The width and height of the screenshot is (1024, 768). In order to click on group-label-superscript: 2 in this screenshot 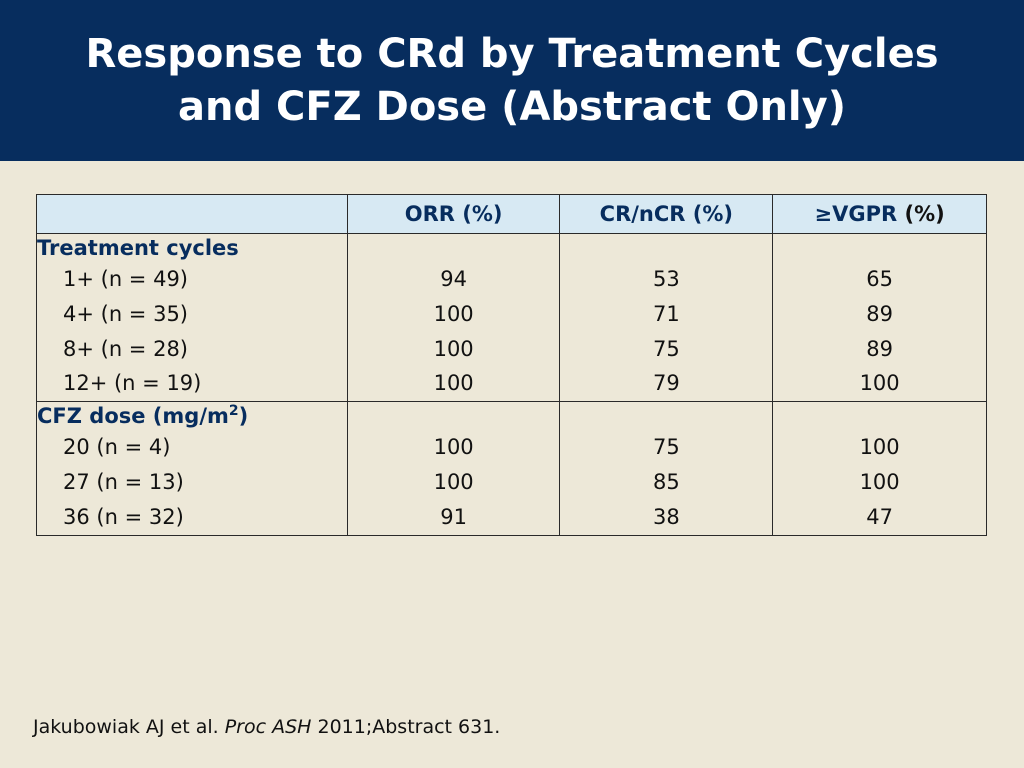, I will do `click(233, 411)`.